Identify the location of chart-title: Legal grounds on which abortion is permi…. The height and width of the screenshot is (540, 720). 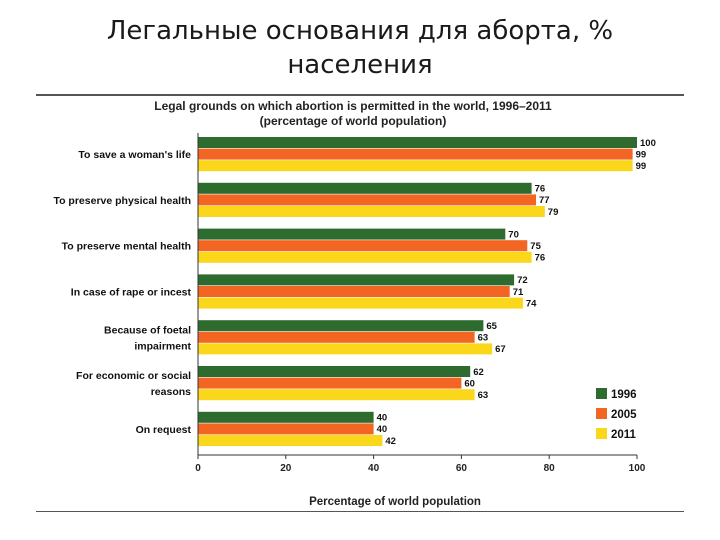
(353, 106).